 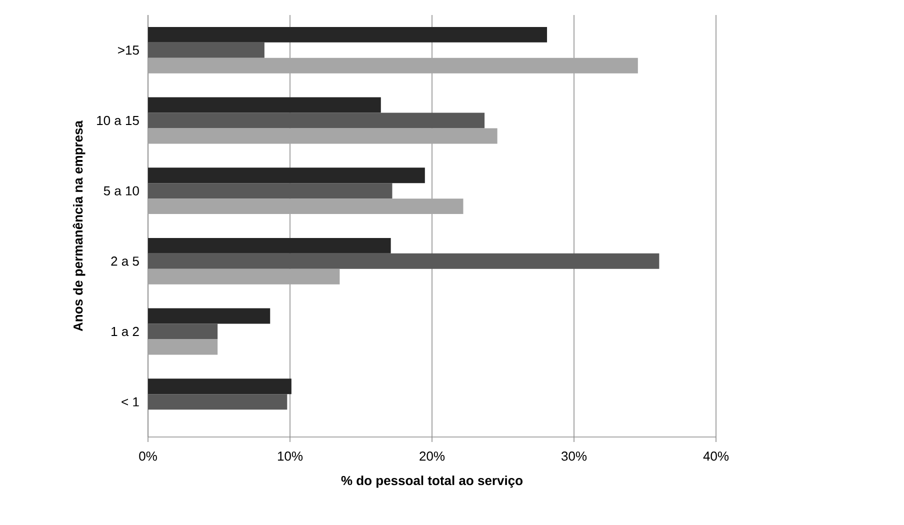 What do you see at coordinates (432, 456) in the screenshot?
I see `x-tick-label: 20%` at bounding box center [432, 456].